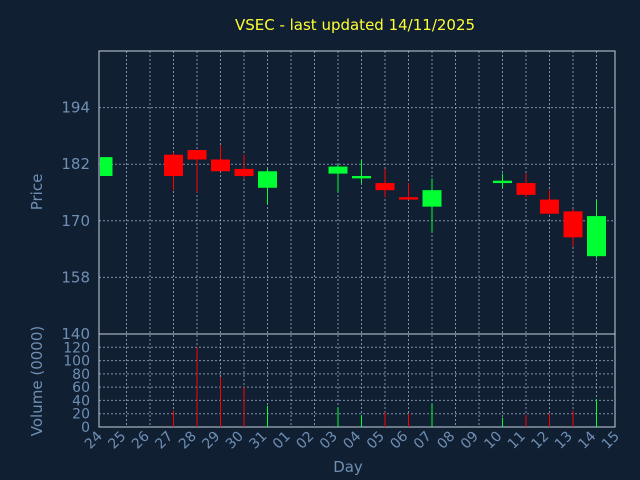 The height and width of the screenshot is (480, 640). What do you see at coordinates (493, 441) in the screenshot?
I see `day-tick-label: 10` at bounding box center [493, 441].